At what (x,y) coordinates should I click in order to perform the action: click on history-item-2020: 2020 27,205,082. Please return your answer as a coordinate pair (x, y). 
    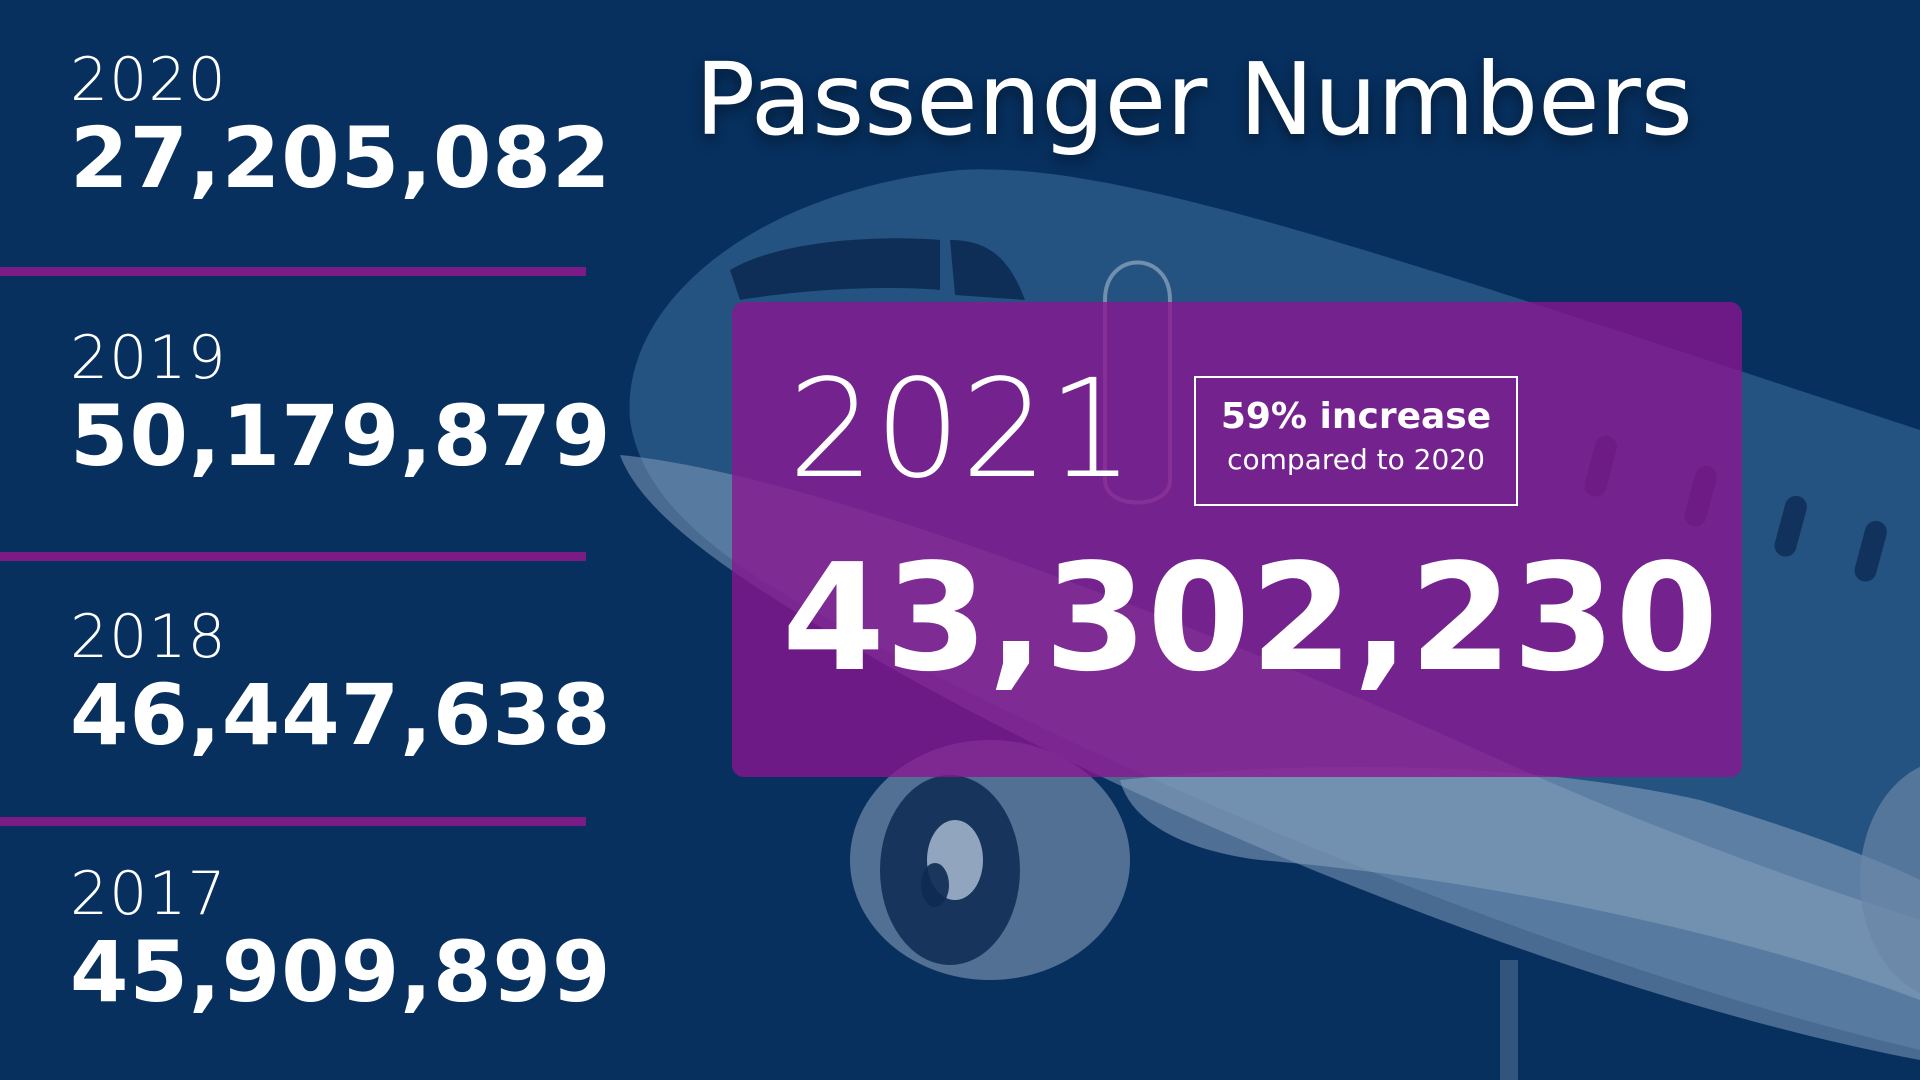
    Looking at the image, I should click on (341, 126).